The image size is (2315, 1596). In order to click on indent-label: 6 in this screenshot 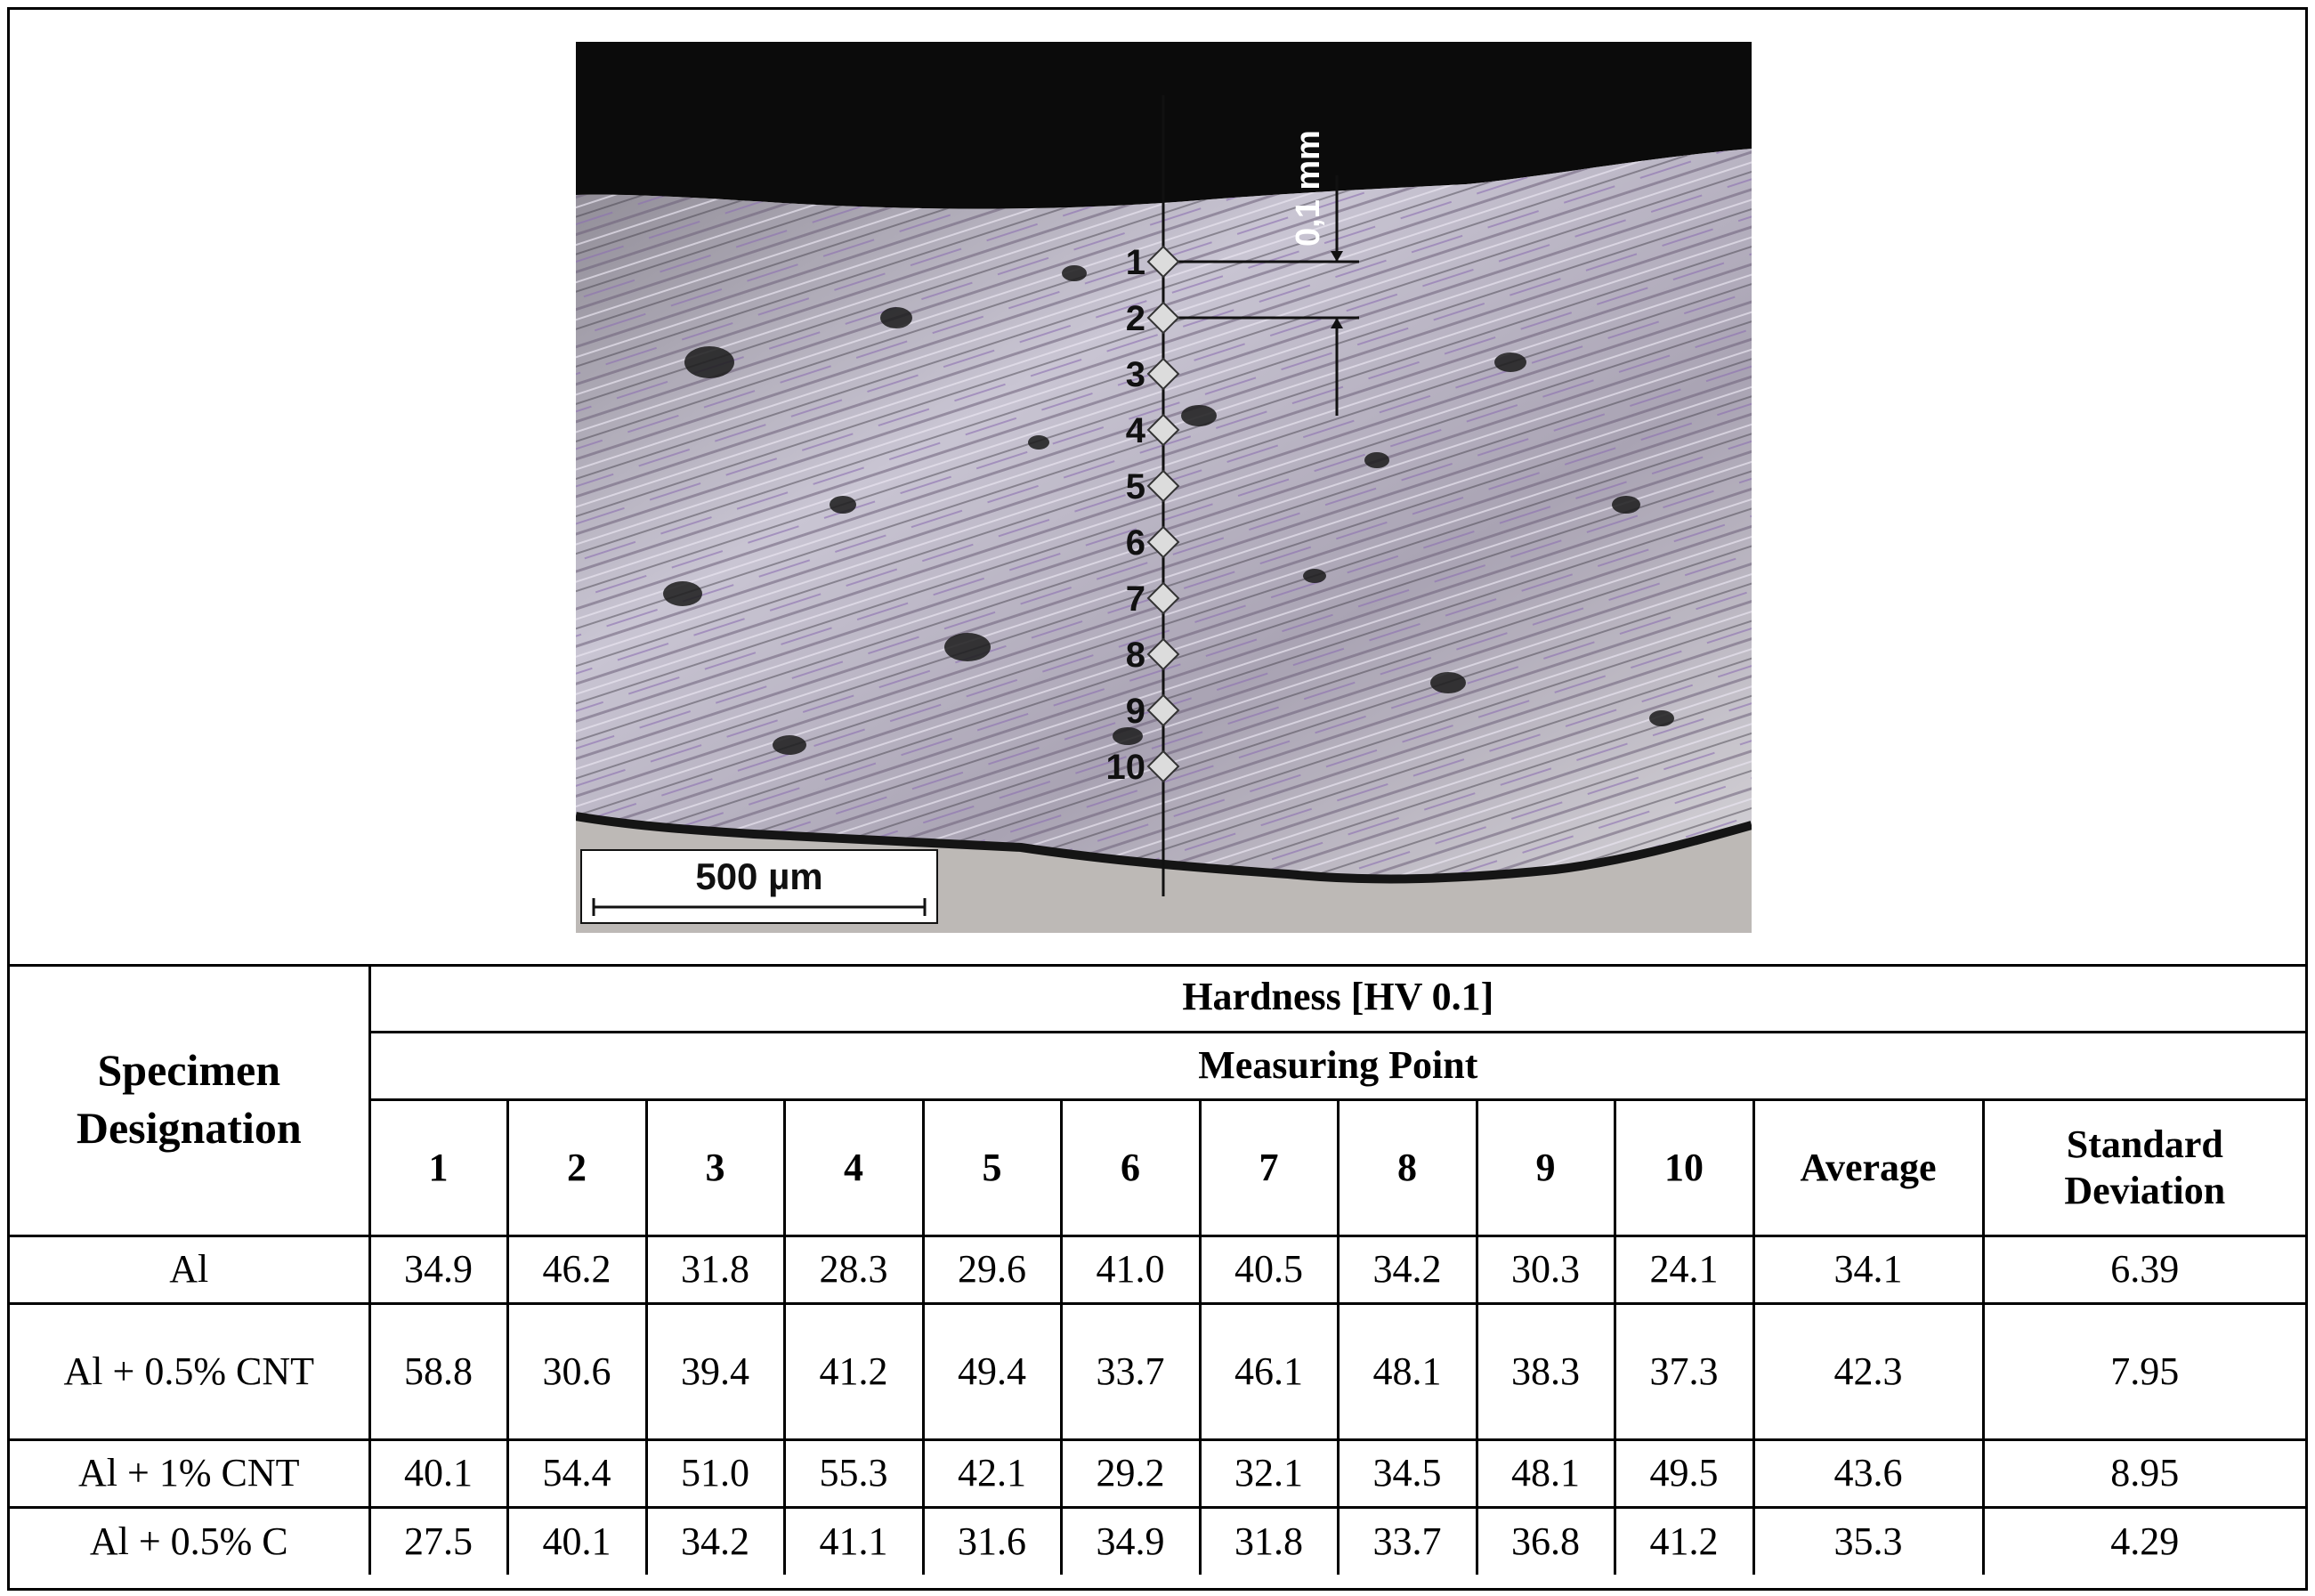, I will do `click(1135, 543)`.